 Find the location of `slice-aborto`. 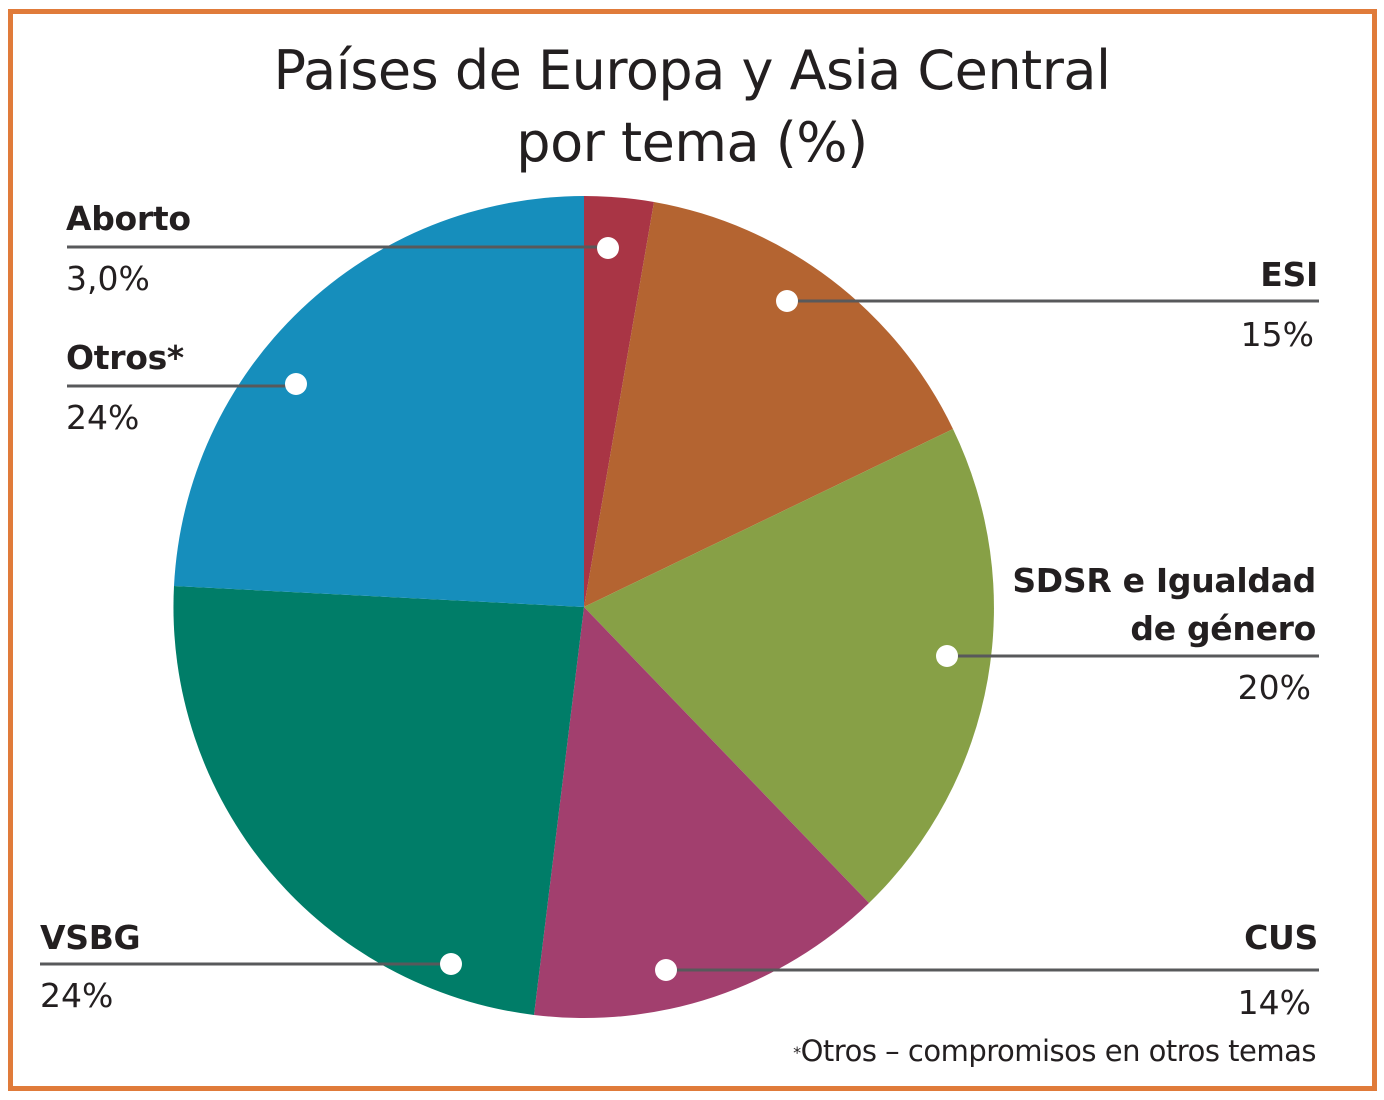

slice-aborto is located at coordinates (619, 401).